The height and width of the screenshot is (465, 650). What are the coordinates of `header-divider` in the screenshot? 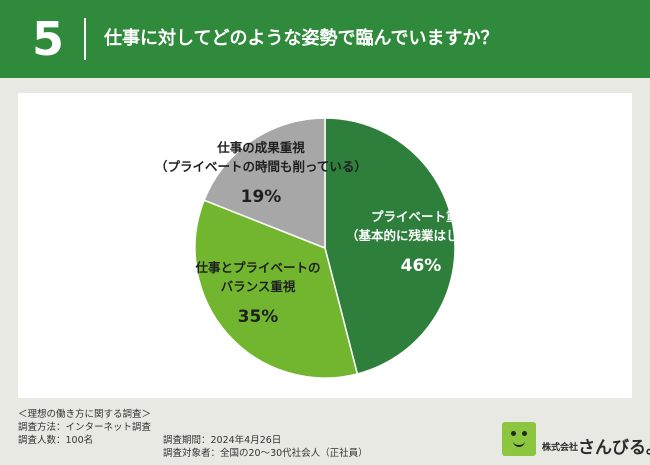 It's located at (85, 39).